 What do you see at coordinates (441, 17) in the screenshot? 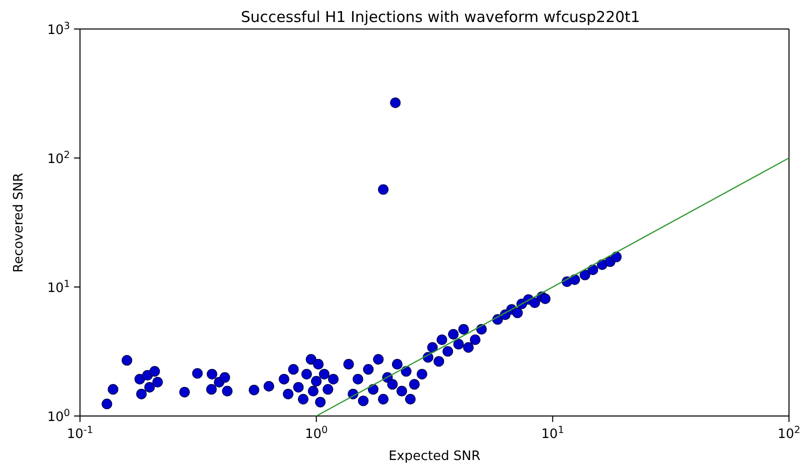
I see `chart-title: Successful H1 Injections with waveform wfcusp220t1` at bounding box center [441, 17].